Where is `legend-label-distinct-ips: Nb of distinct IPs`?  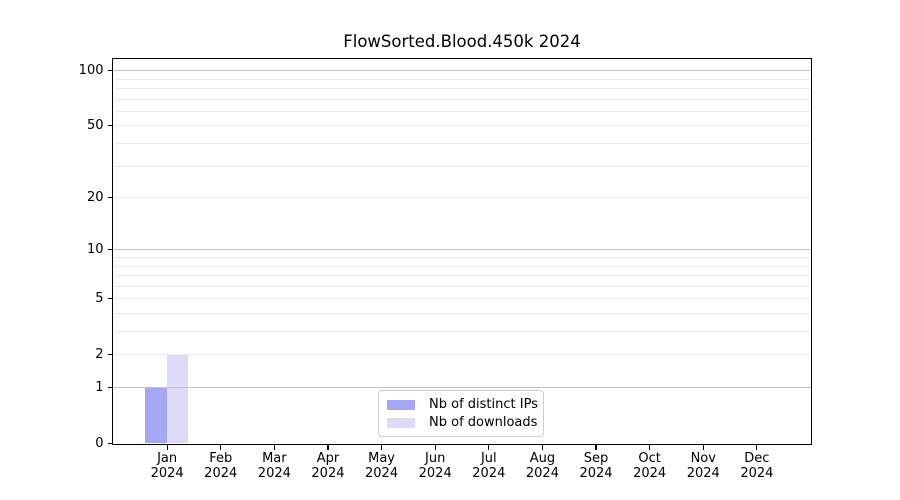
legend-label-distinct-ips: Nb of distinct IPs is located at coordinates (483, 404).